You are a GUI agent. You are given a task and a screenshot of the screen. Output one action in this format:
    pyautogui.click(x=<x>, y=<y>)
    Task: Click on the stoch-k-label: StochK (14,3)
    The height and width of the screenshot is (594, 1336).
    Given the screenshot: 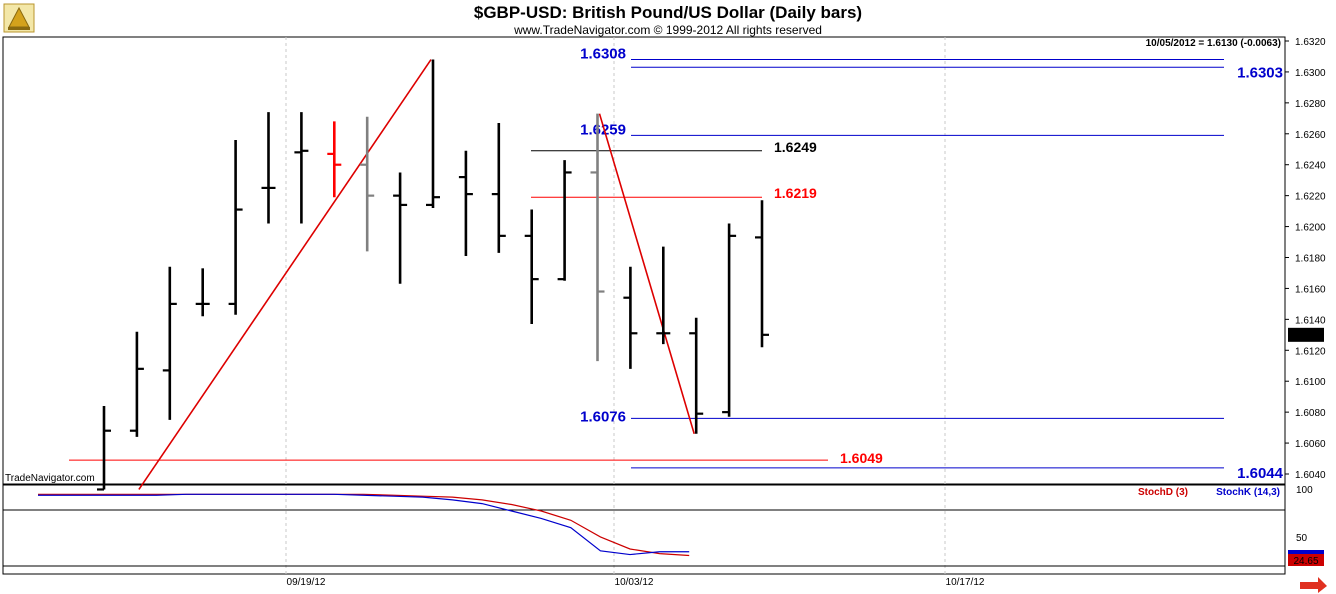 What is the action you would take?
    pyautogui.click(x=1248, y=492)
    